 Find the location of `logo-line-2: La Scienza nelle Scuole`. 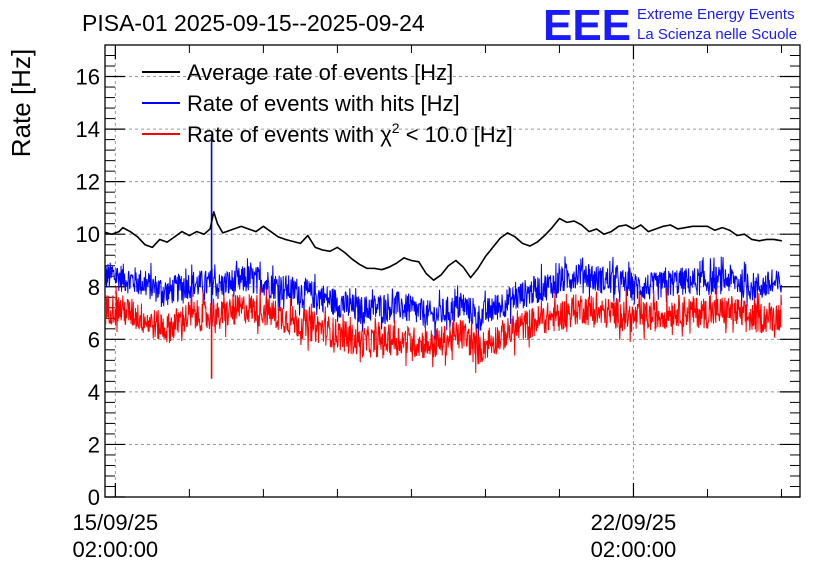

logo-line-2: La Scienza nelle Scuole is located at coordinates (717, 34).